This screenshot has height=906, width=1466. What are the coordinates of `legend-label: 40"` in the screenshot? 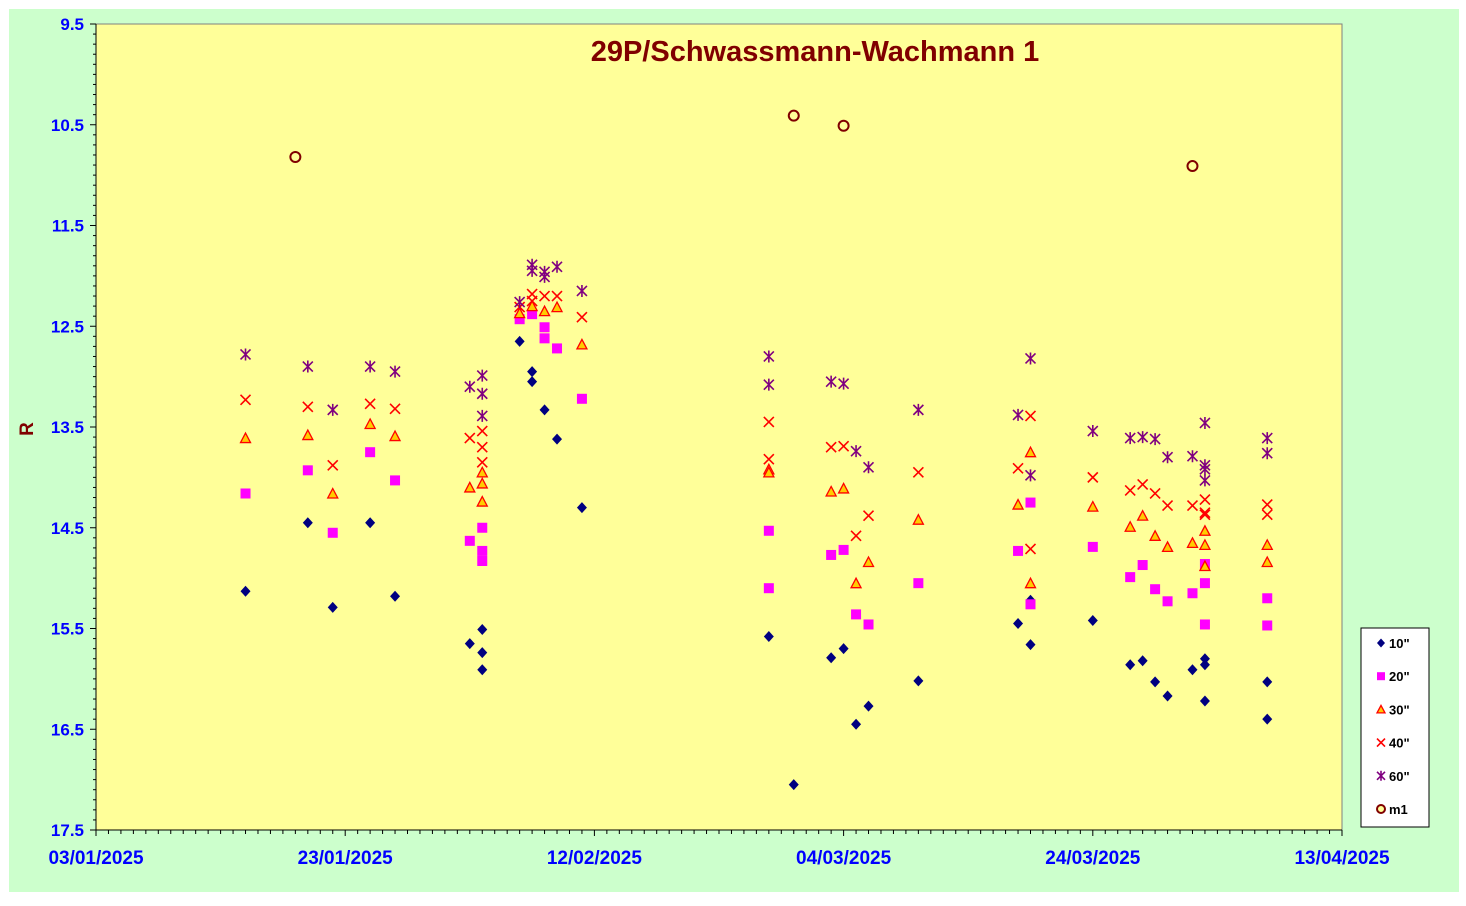 It's located at (1399, 743).